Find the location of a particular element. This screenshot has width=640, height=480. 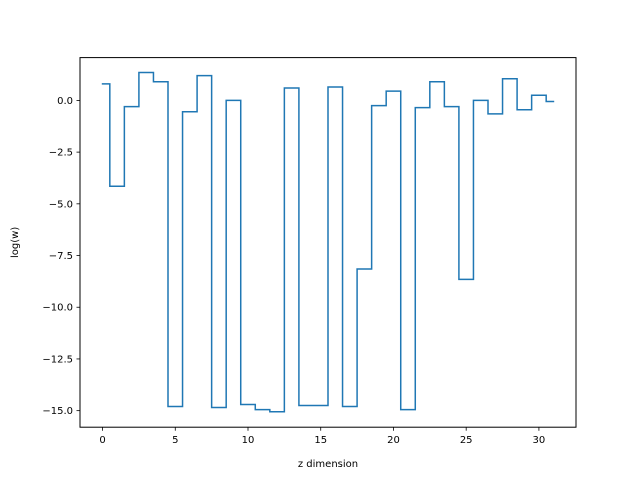

x-axis: 0 5 10 15 20 25 30 is located at coordinates (322, 436).